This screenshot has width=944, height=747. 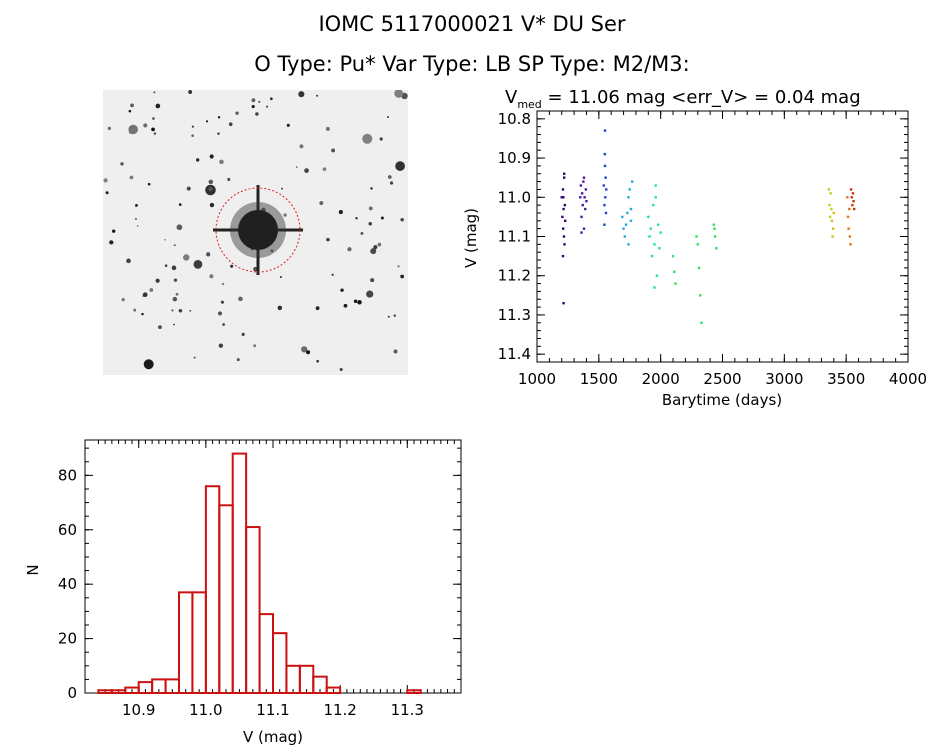 What do you see at coordinates (472, 64) in the screenshot?
I see `chart-subtitle: O Type: Pu* Var Type: LB SP Type: M2/M3:` at bounding box center [472, 64].